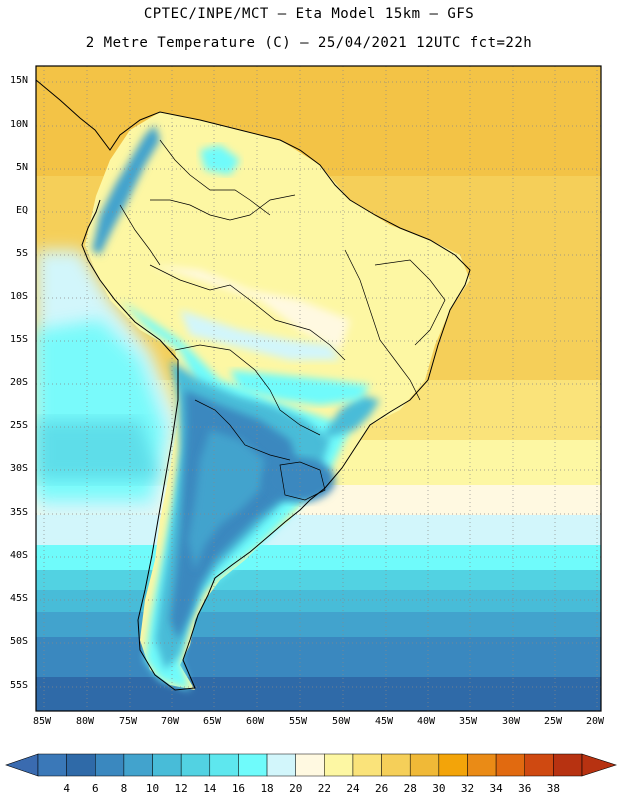 This screenshot has height=804, width=618. Describe the element at coordinates (22, 765) in the screenshot. I see `colorbar-low-arrow` at that location.